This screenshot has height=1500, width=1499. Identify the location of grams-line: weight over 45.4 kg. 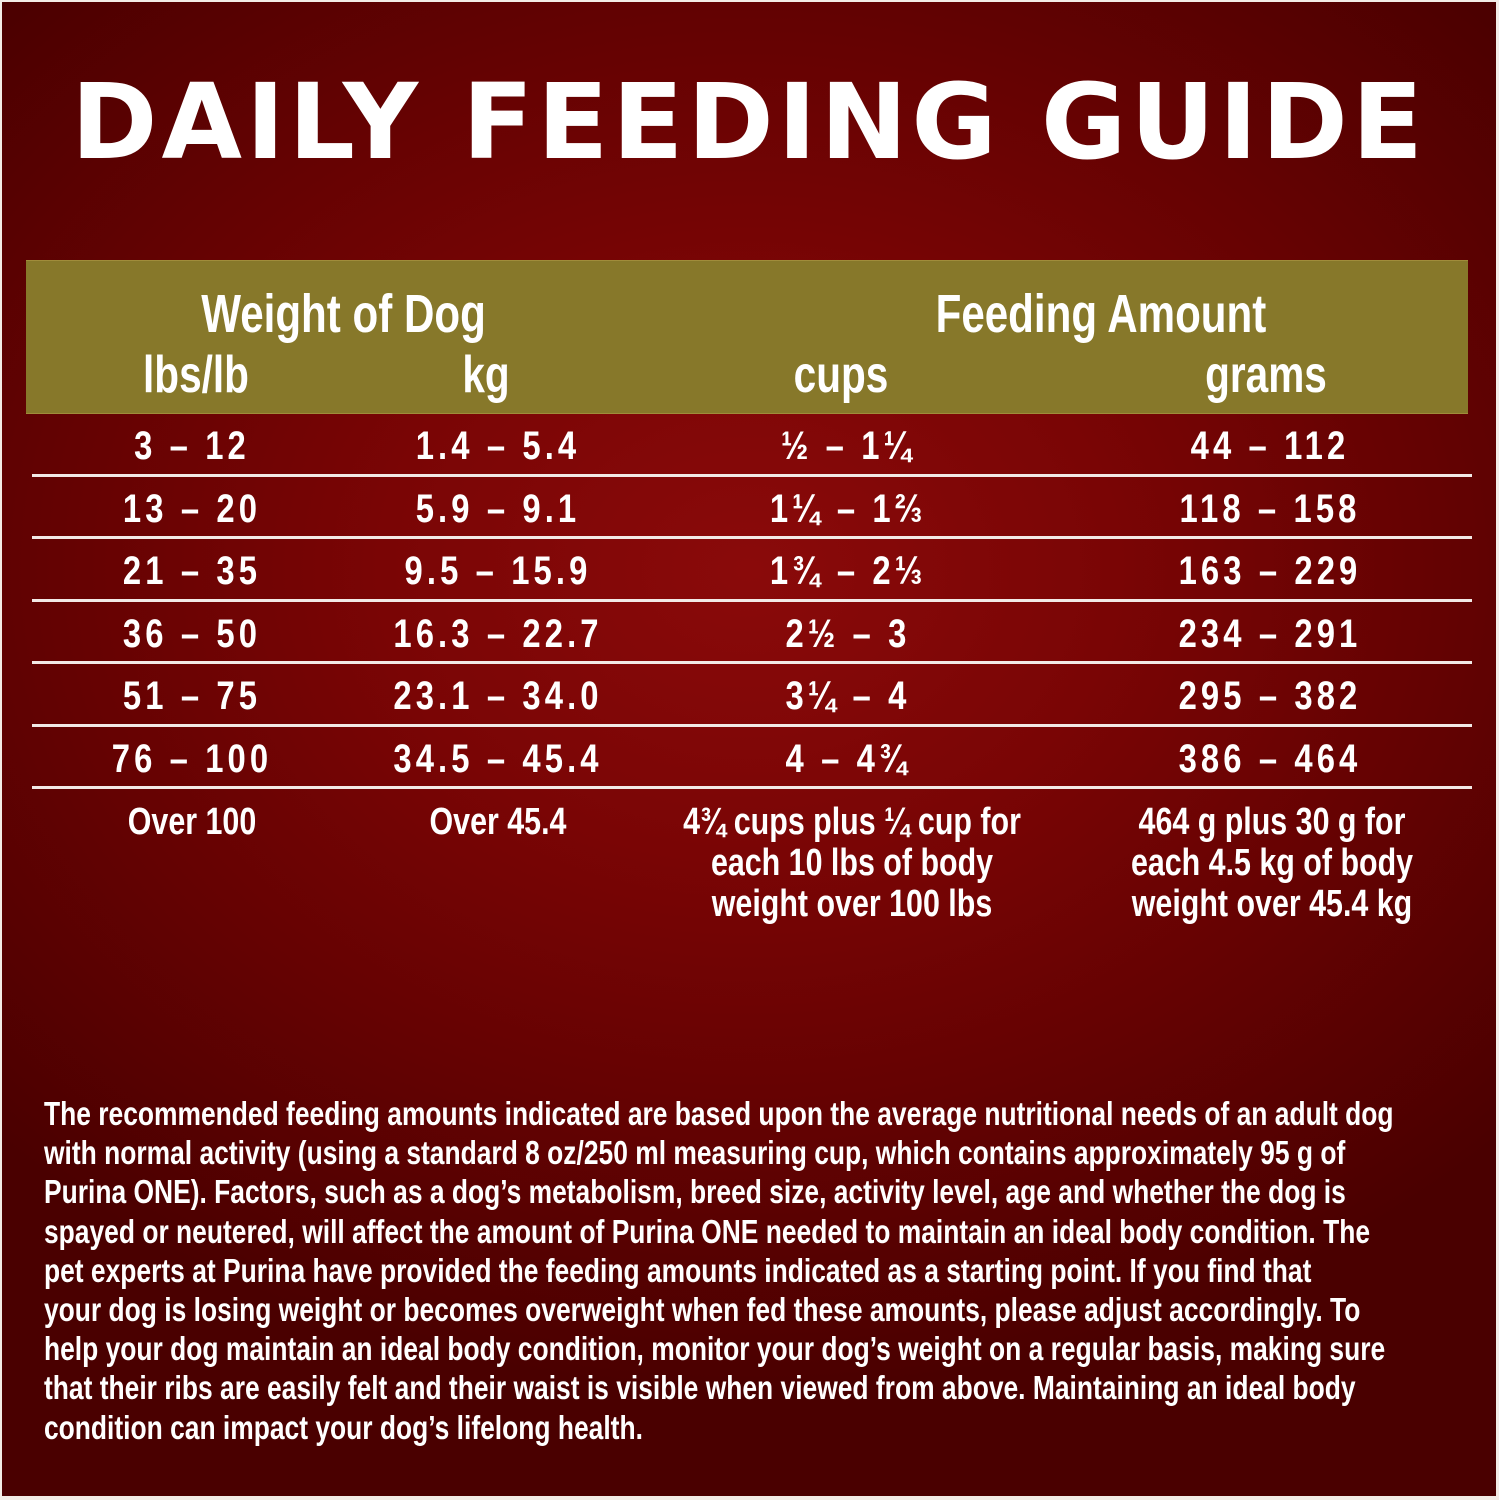
(1272, 904).